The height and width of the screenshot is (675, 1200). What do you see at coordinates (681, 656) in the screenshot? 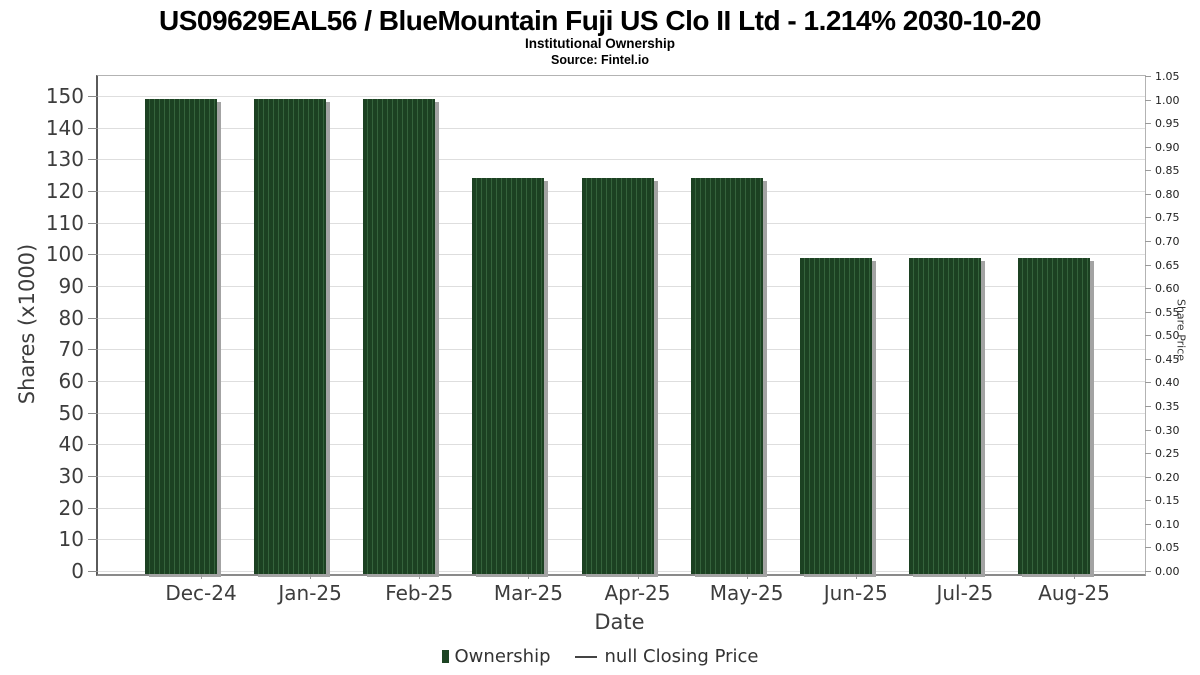
I see `legend-label-closing-price: null Closing Price` at bounding box center [681, 656].